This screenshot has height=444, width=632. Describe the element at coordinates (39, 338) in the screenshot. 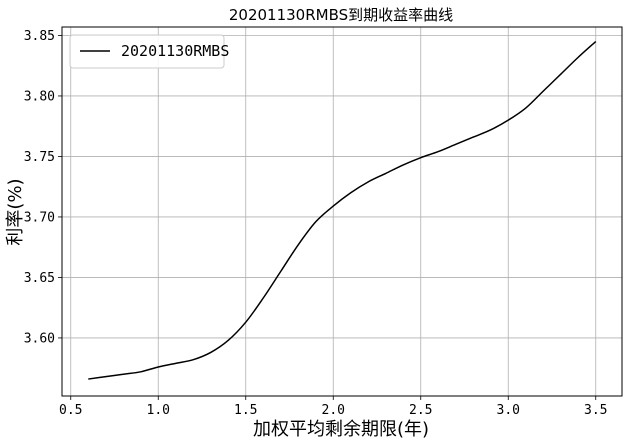

I see `y-tick-label: 3.60` at that location.